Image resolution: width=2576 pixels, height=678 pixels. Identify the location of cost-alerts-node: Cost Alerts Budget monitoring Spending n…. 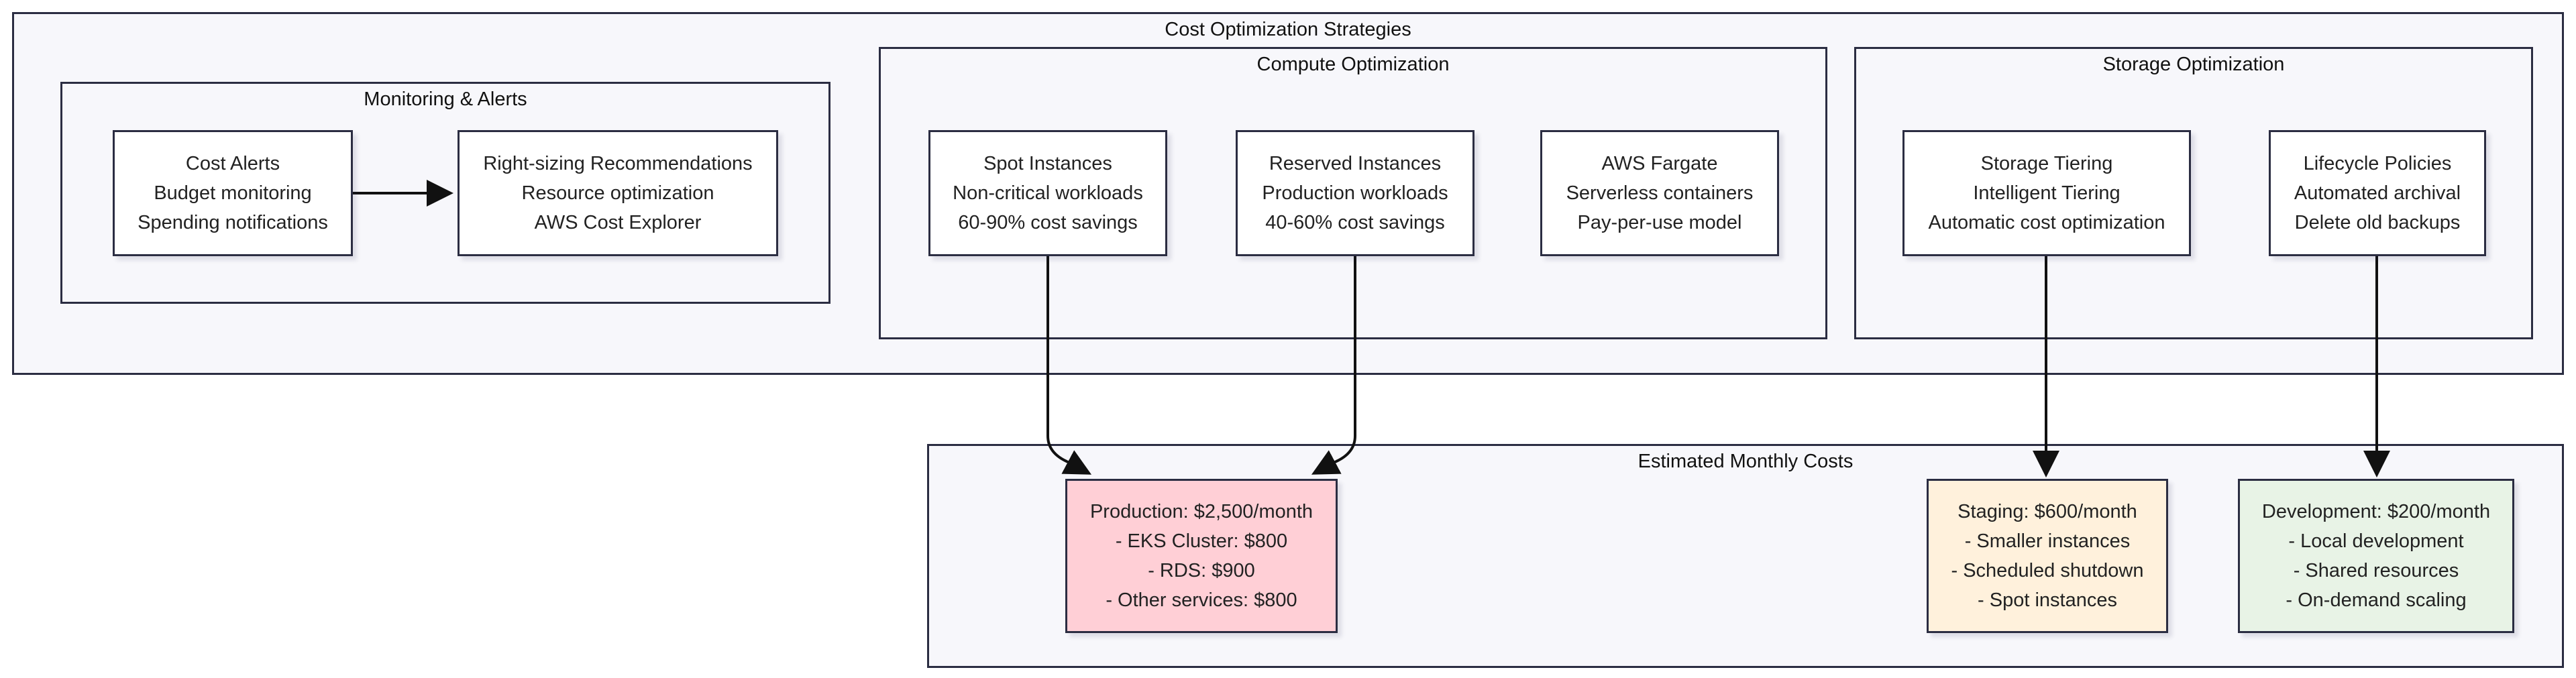
(233, 193).